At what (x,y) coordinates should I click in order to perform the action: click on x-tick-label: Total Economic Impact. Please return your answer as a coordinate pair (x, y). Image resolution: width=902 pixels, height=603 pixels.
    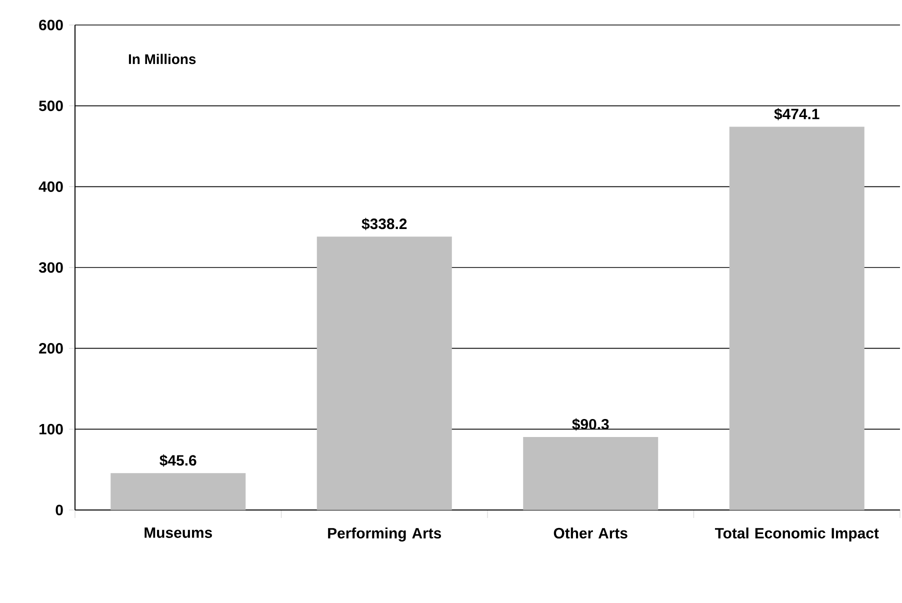
    Looking at the image, I should click on (796, 535).